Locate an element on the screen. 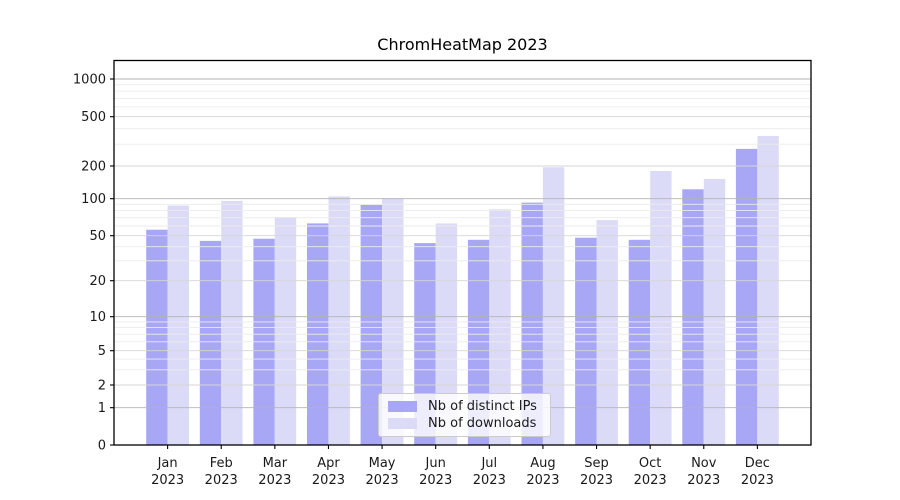 This screenshot has width=900, height=500. x-tick-label-year-jul: 2023 is located at coordinates (489, 480).